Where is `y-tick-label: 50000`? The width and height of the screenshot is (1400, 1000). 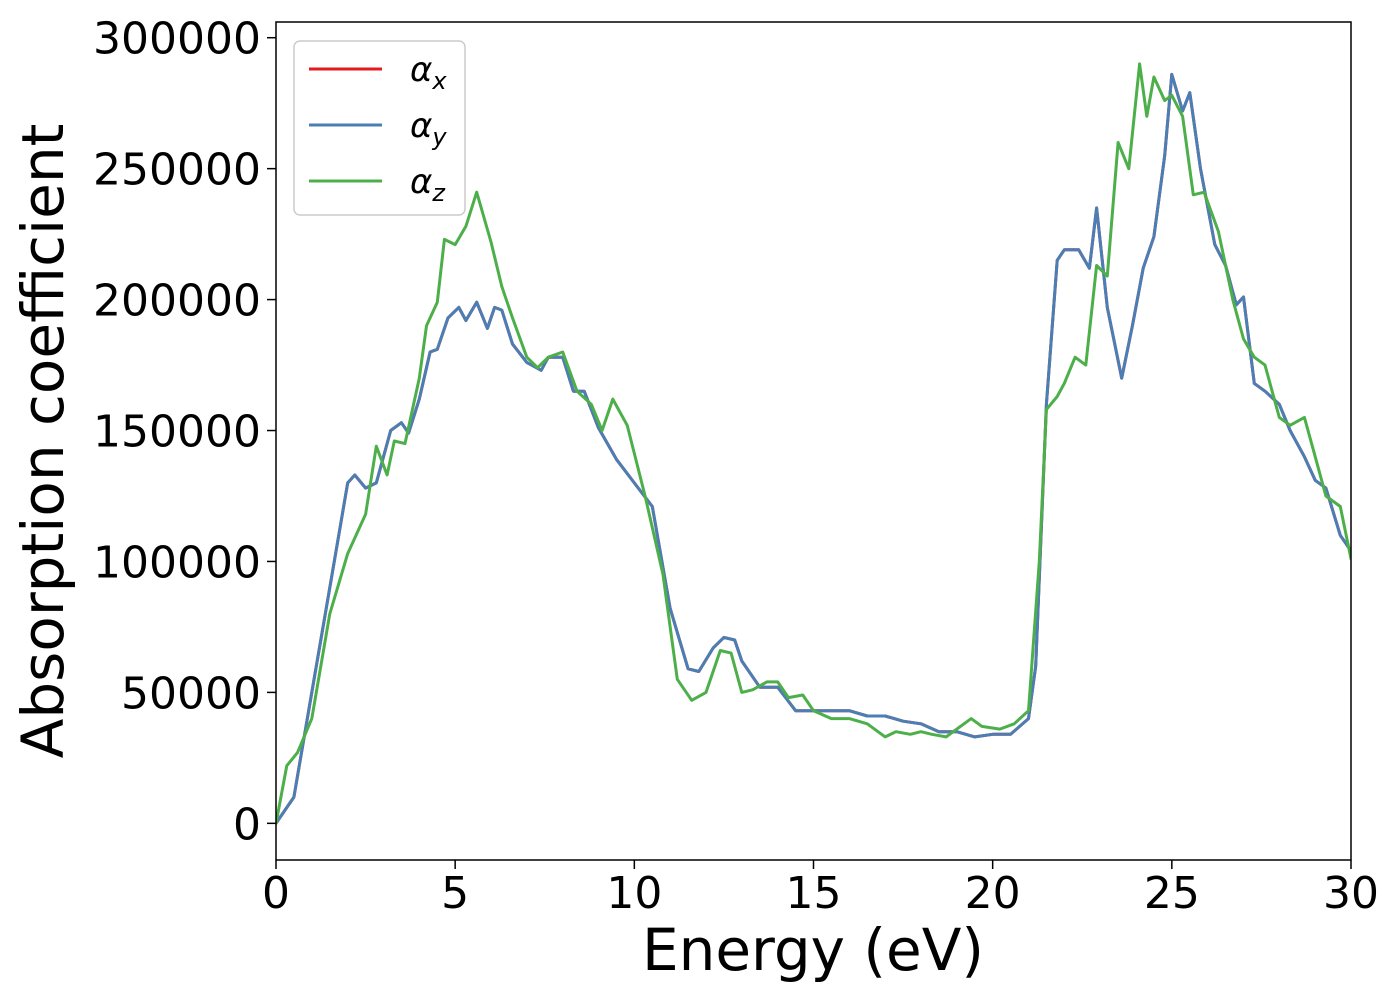 y-tick-label: 50000 is located at coordinates (191, 693).